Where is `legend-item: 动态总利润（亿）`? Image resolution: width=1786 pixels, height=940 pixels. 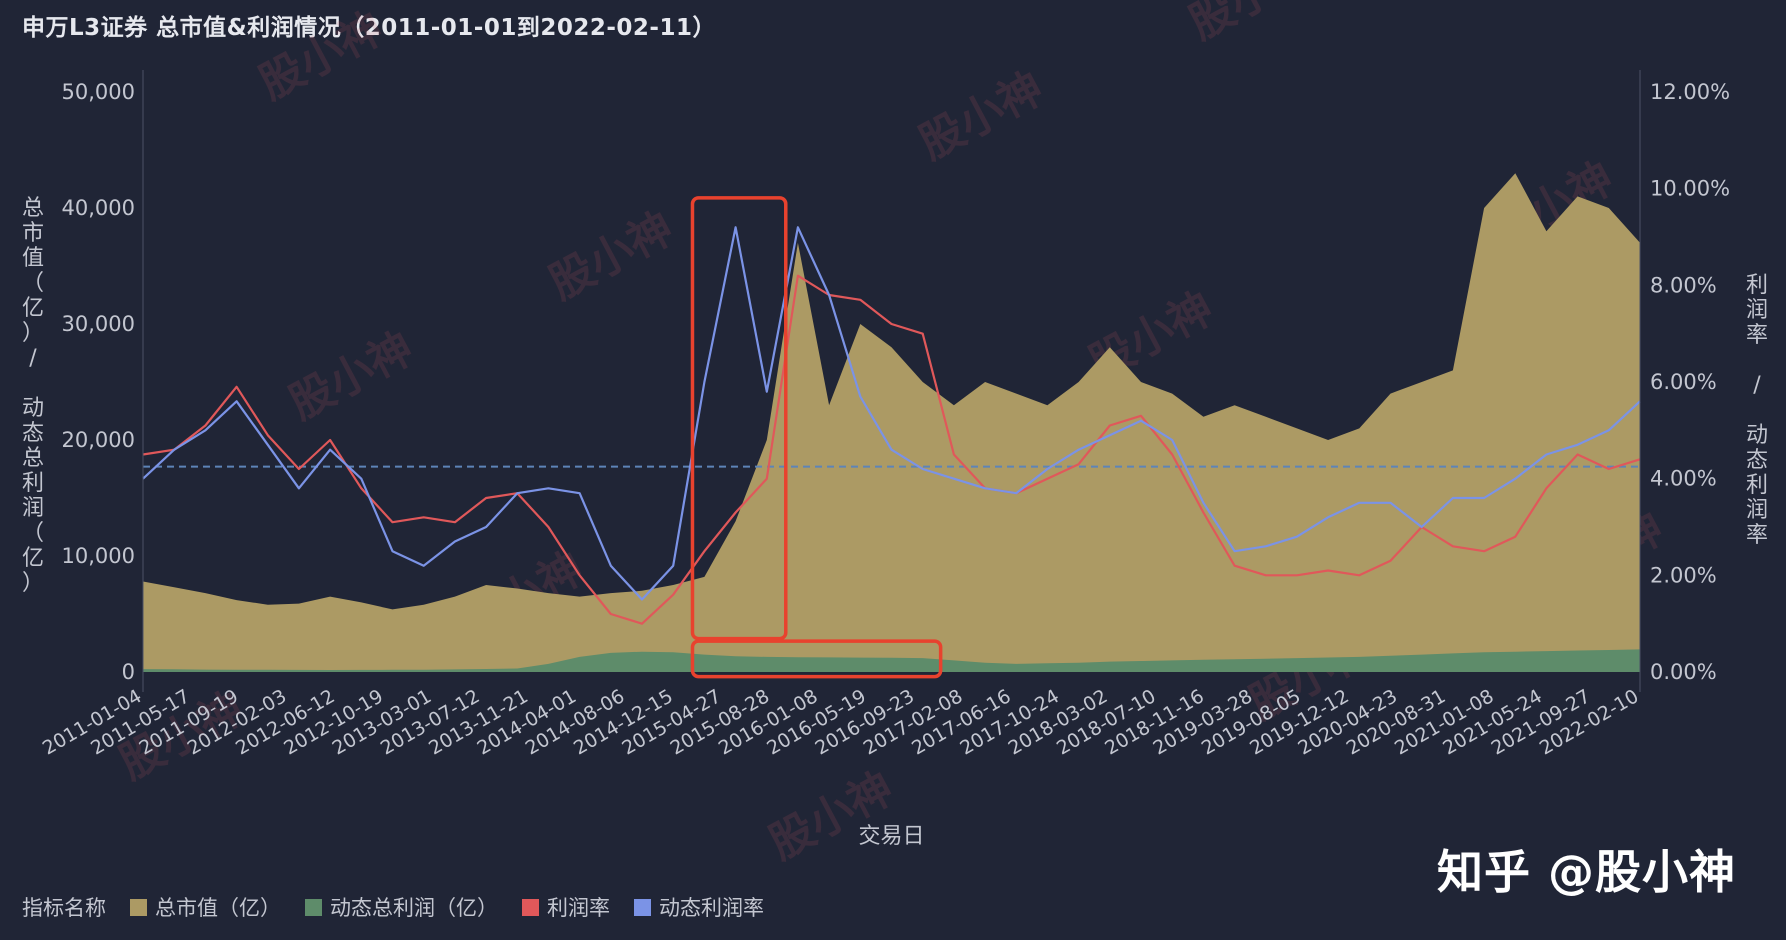 legend-item: 动态总利润（亿） is located at coordinates (401, 907).